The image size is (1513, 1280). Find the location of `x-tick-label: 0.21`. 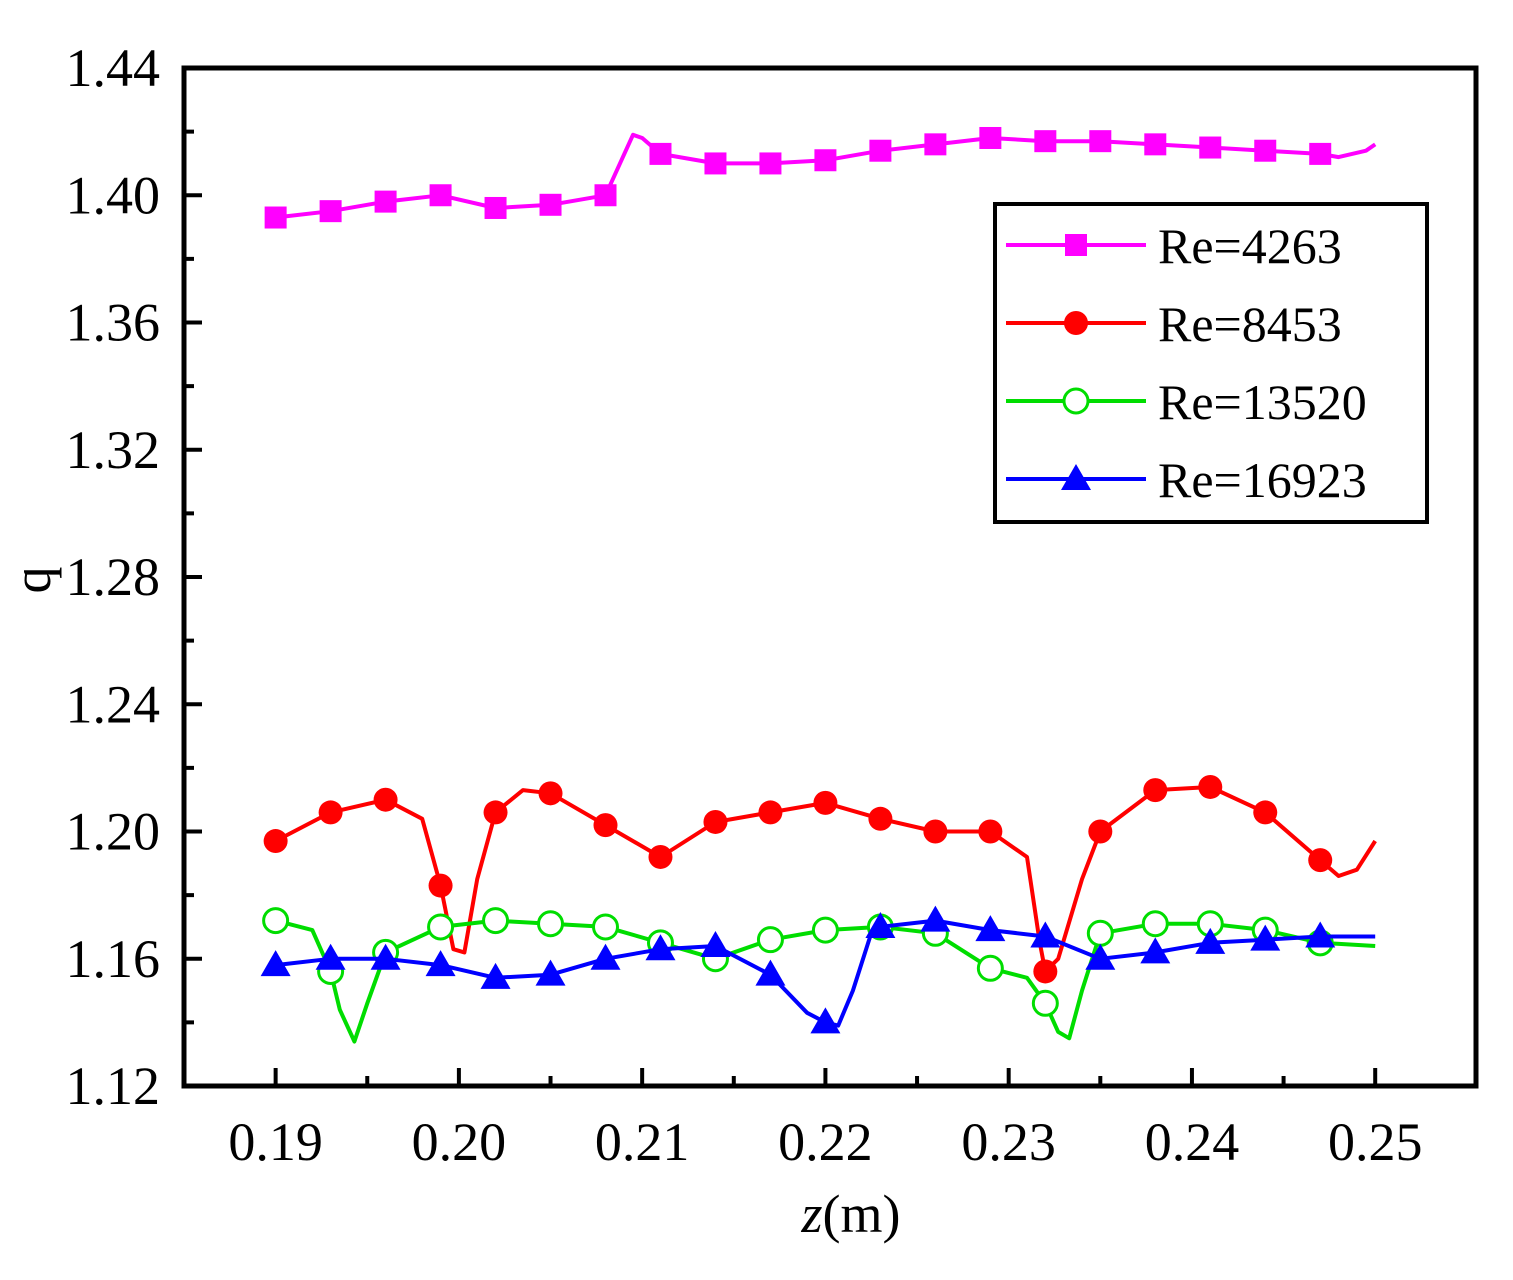

x-tick-label: 0.21 is located at coordinates (642, 1142).